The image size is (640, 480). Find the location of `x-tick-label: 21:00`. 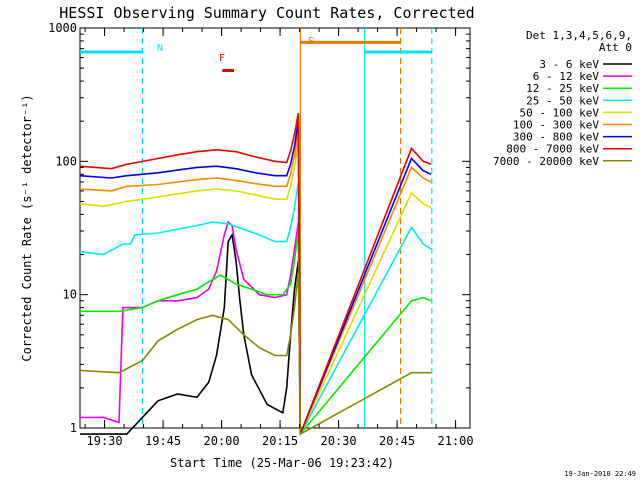

x-tick-label: 21:00 is located at coordinates (456, 441).